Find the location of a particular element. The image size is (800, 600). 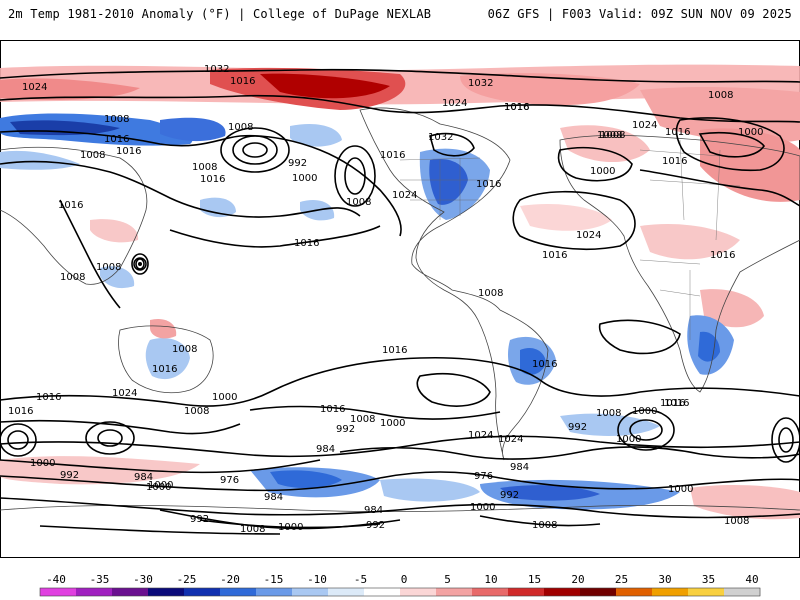

colorbar-tick-label: 25 is located at coordinates (621, 579).